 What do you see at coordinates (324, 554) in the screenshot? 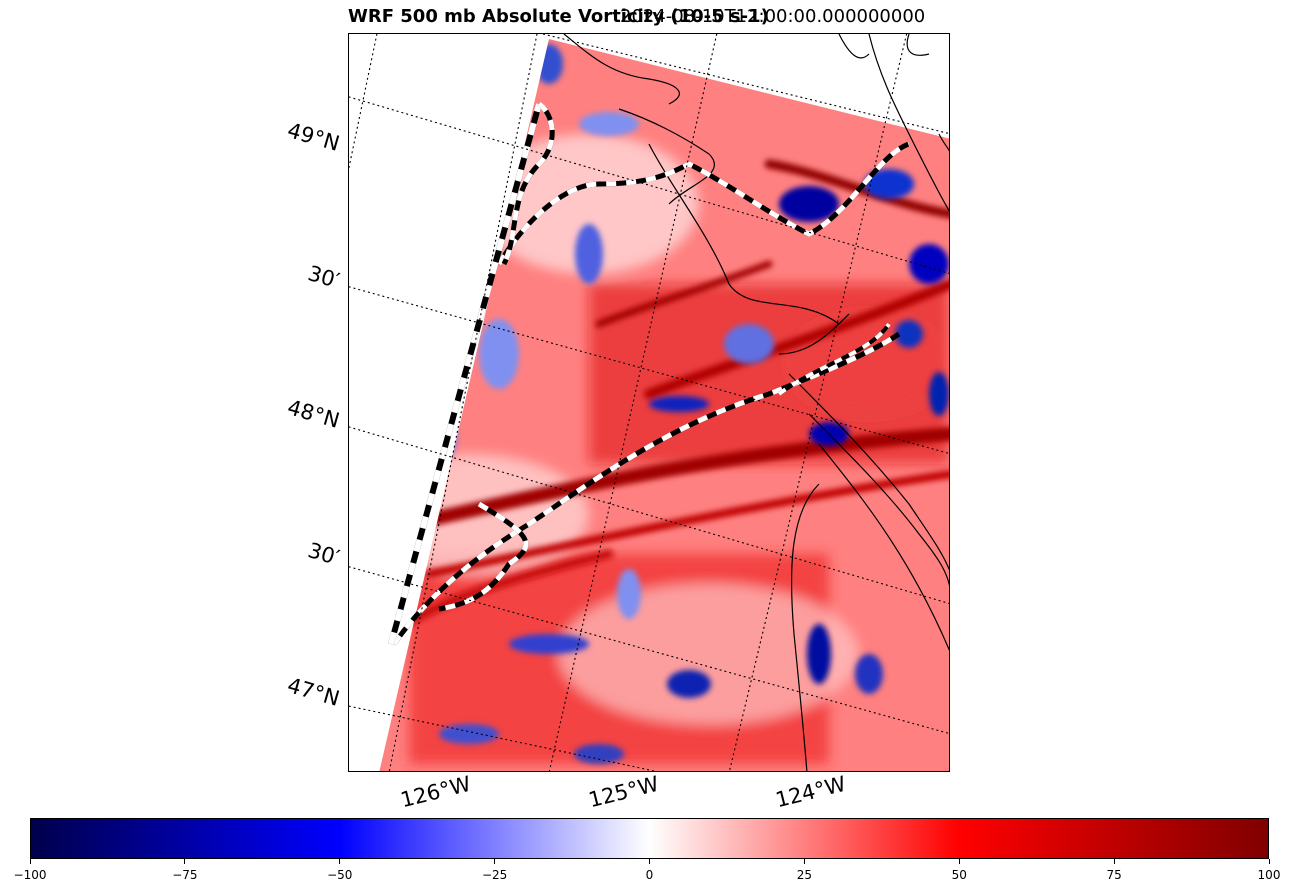
I see `lat-label-4730: 30′` at bounding box center [324, 554].